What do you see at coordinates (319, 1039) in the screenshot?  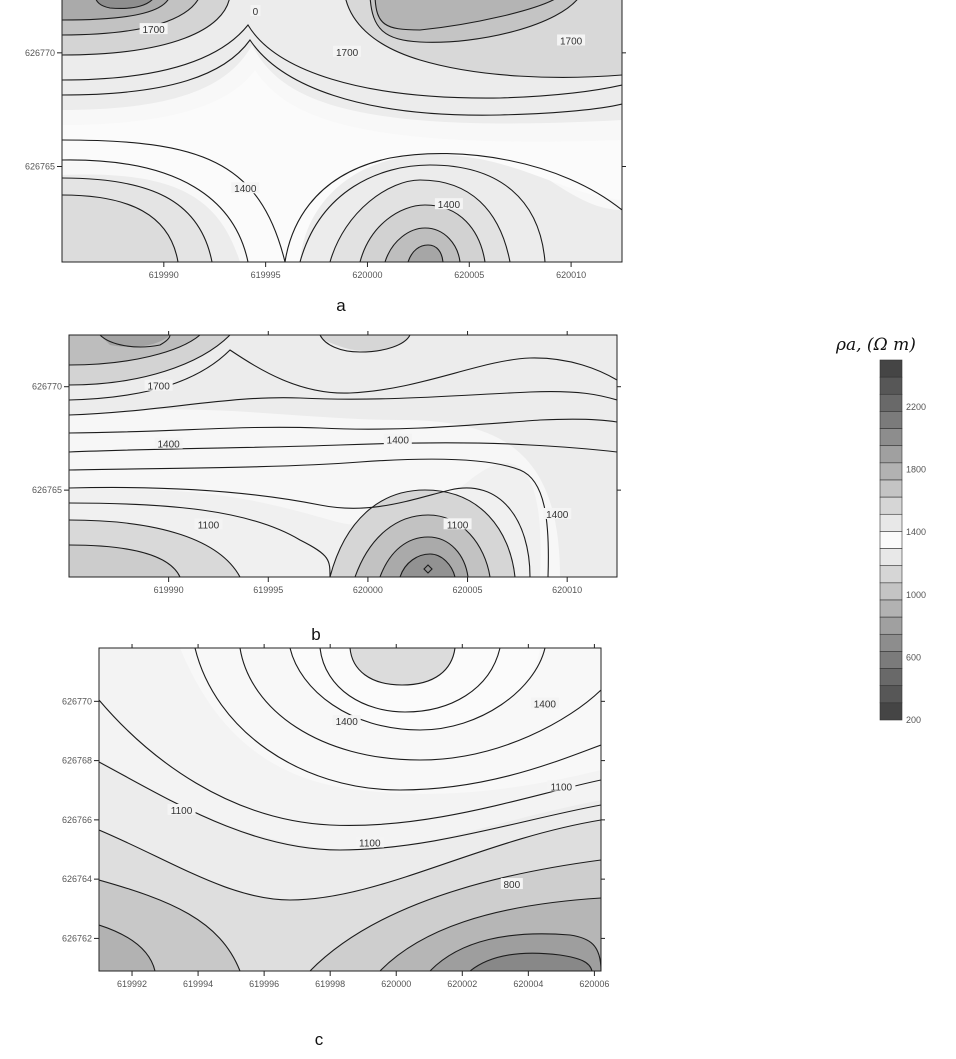 I see `panel-c-label: c` at bounding box center [319, 1039].